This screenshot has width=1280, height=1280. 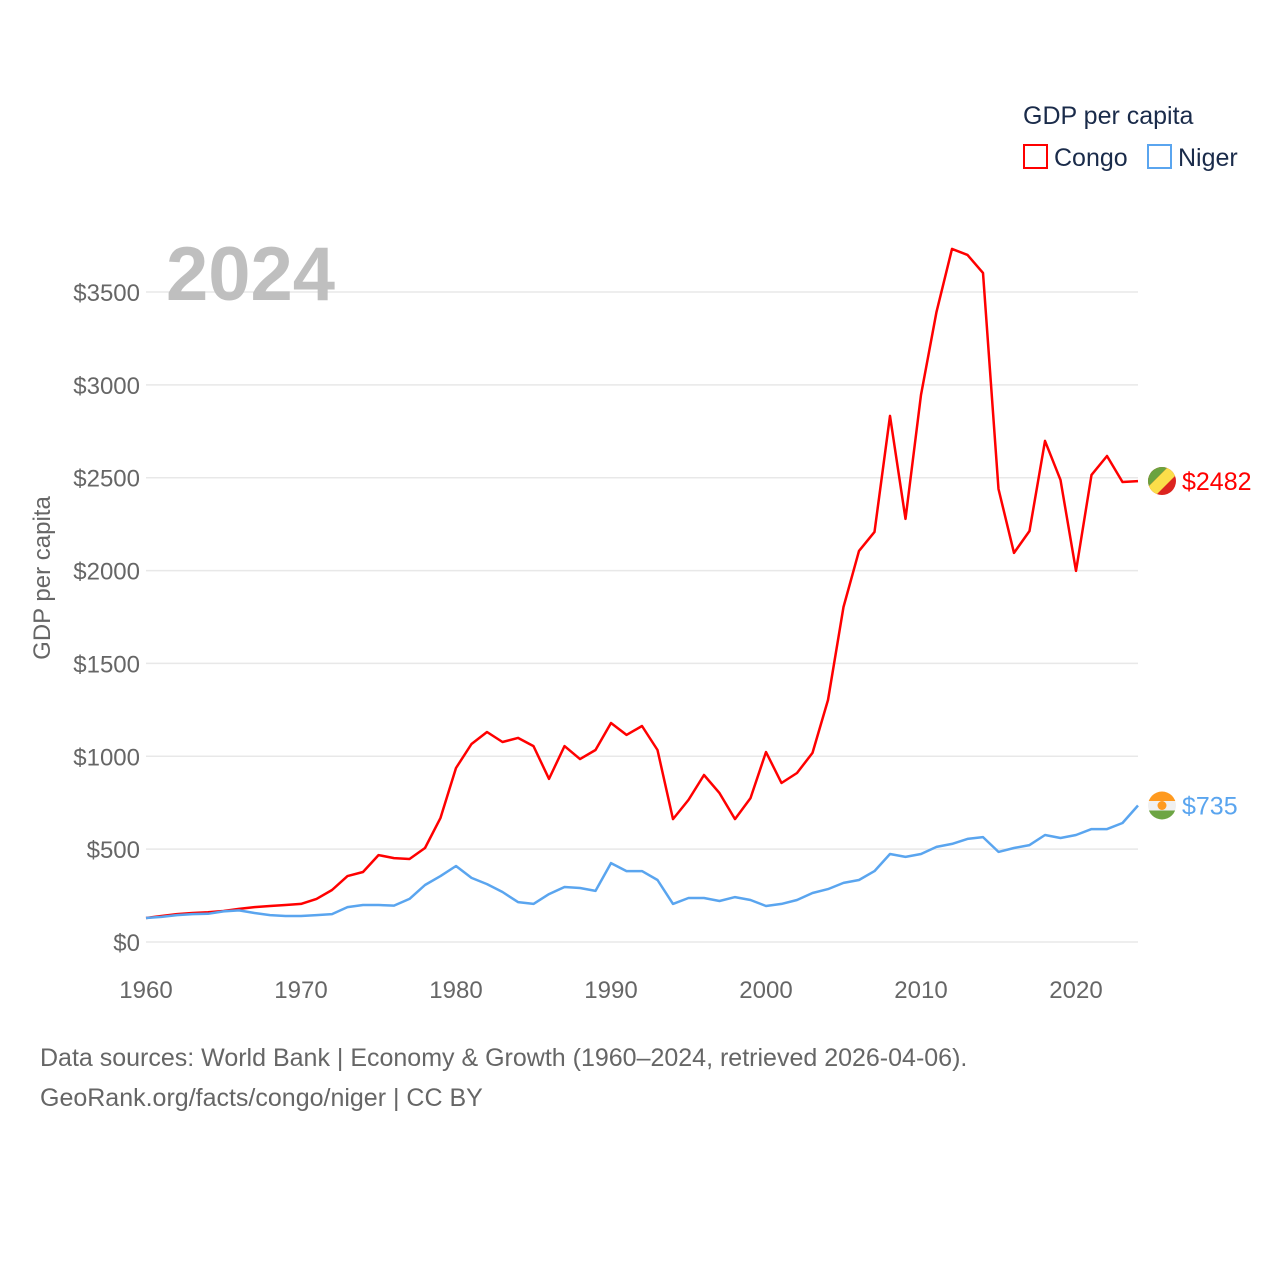 I want to click on legend-swatch-niger, so click(x=1159, y=156).